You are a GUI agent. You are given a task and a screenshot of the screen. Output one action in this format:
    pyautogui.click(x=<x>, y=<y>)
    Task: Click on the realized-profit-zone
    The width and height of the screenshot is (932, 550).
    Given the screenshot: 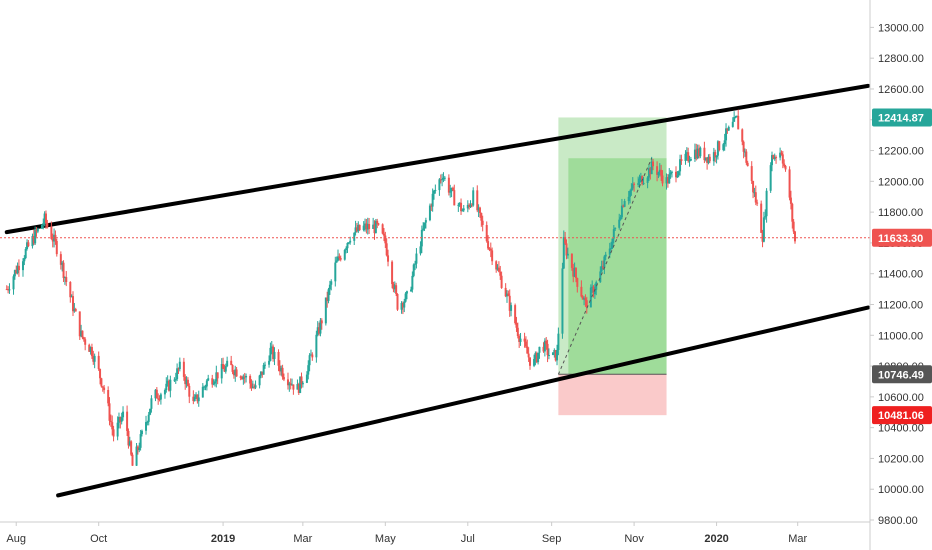 What is the action you would take?
    pyautogui.click(x=617, y=266)
    